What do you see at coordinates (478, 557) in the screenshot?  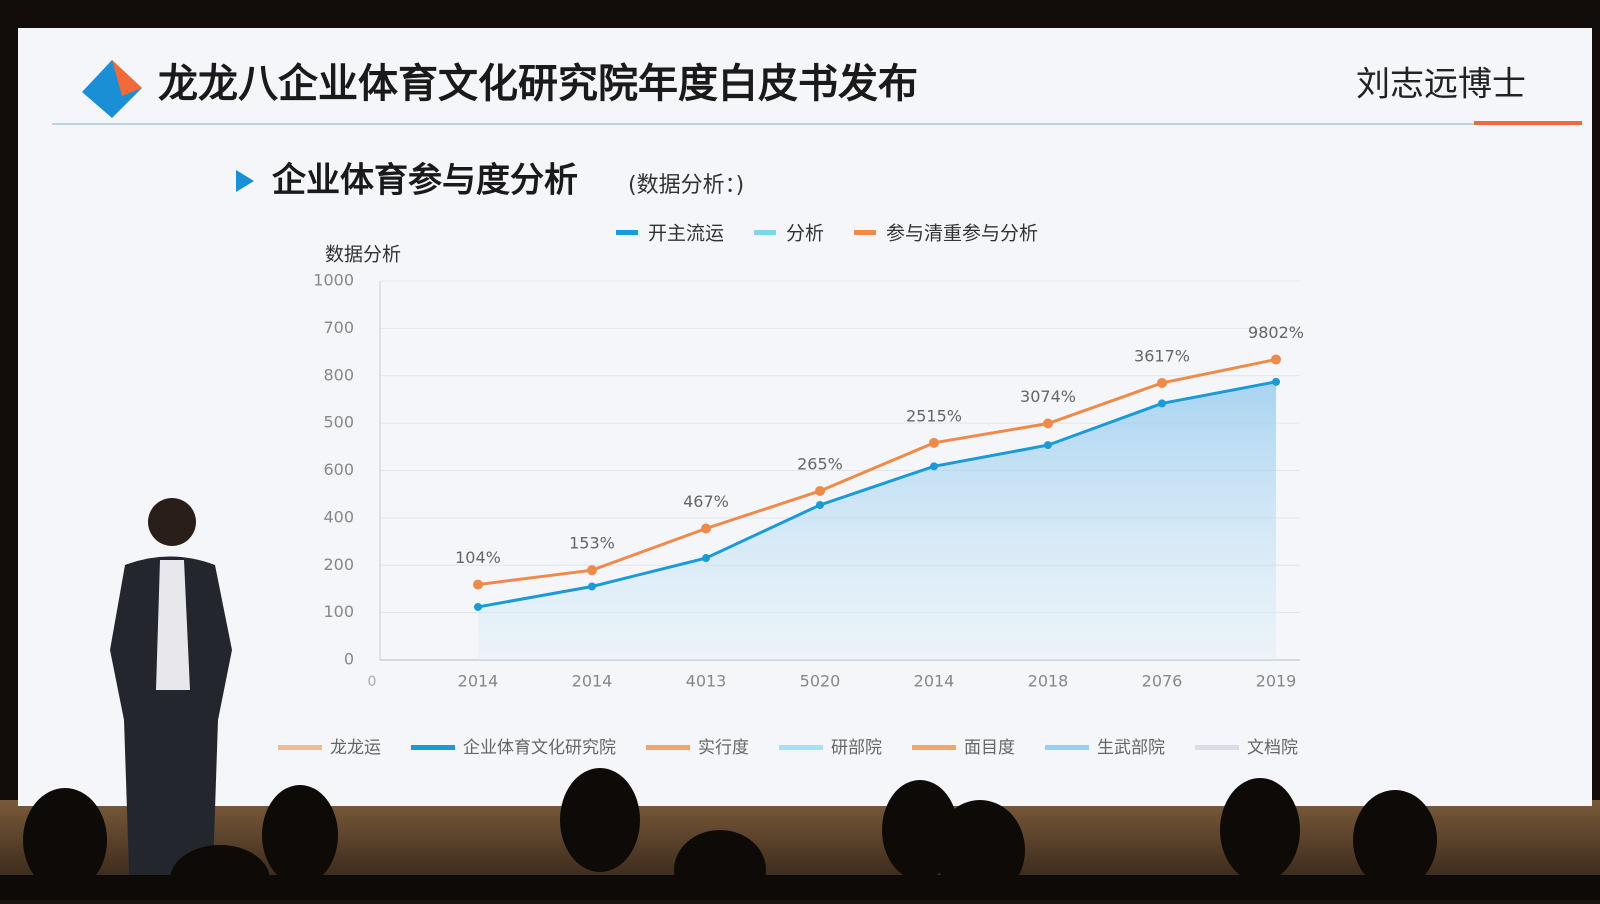 I see `annotation: 104%` at bounding box center [478, 557].